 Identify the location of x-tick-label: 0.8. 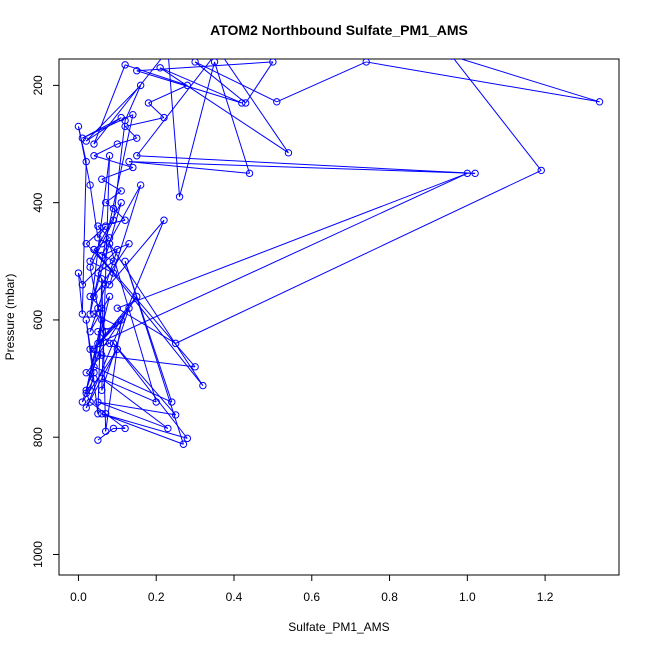
(389, 597).